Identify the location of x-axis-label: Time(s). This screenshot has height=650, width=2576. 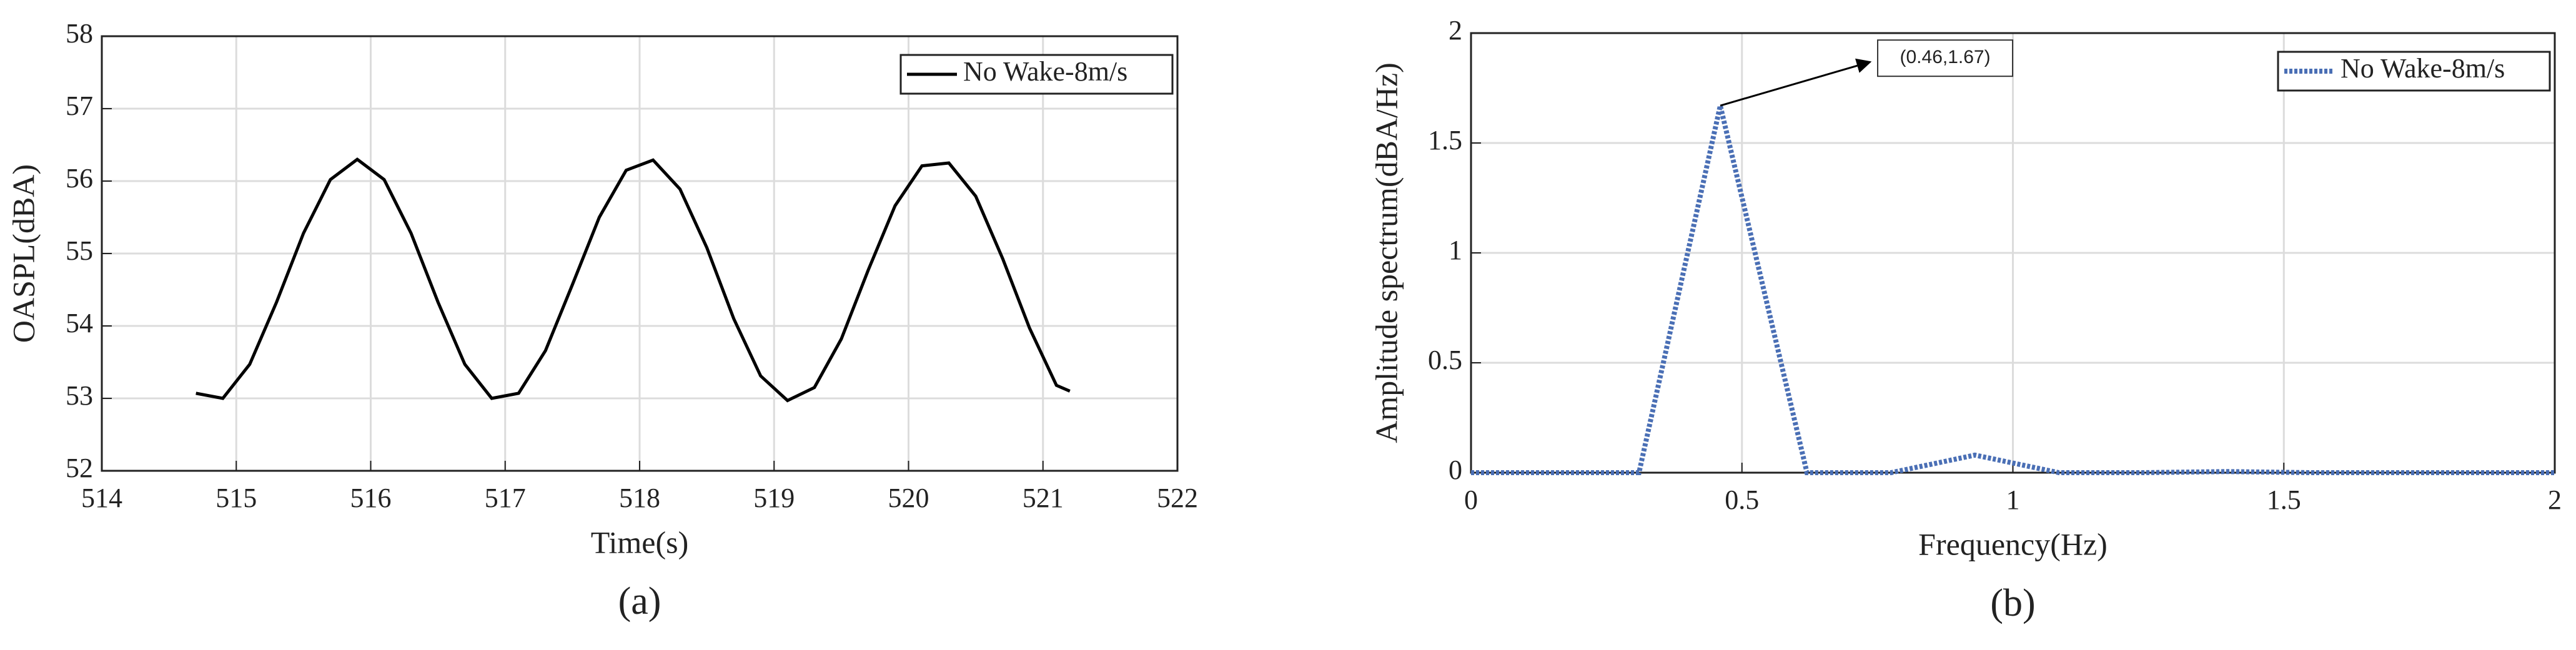
(640, 542).